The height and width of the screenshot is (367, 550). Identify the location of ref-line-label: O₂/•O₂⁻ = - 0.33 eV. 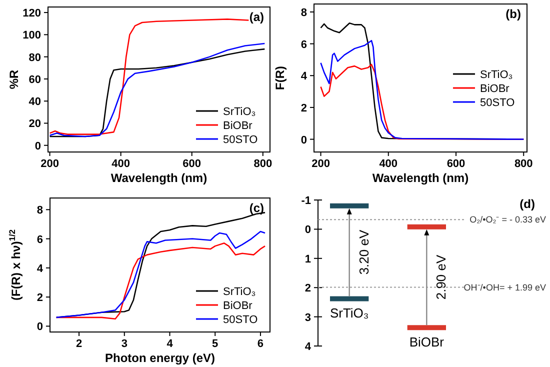
(508, 219).